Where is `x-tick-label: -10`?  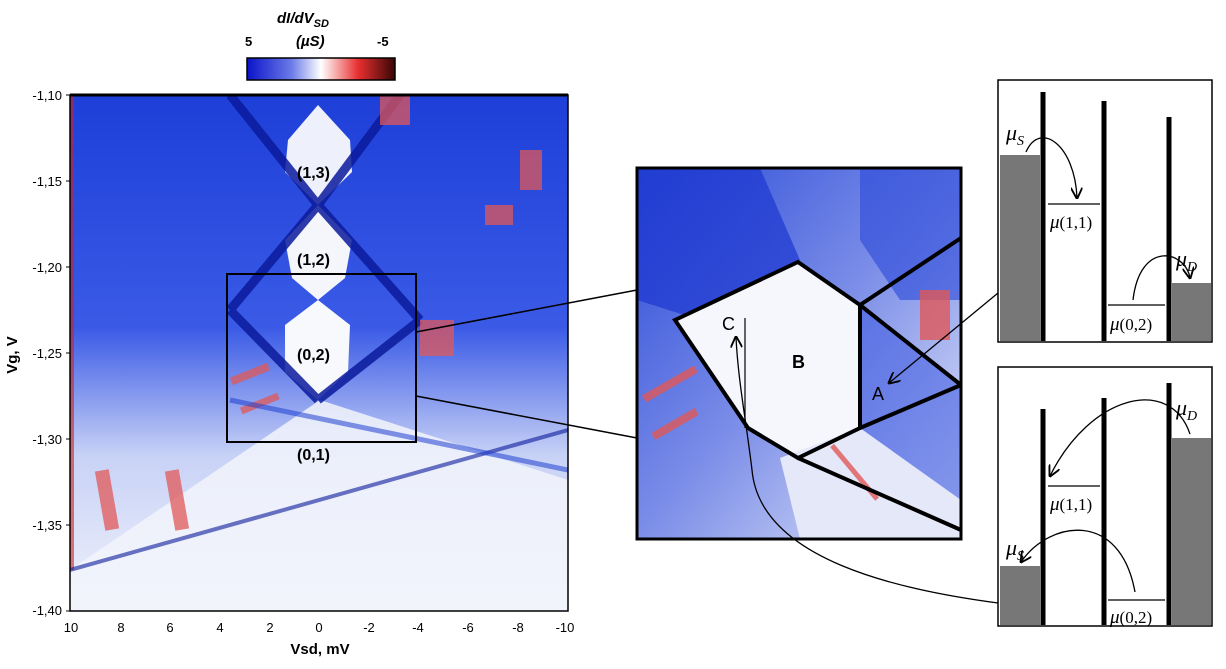 x-tick-label: -10 is located at coordinates (565, 627).